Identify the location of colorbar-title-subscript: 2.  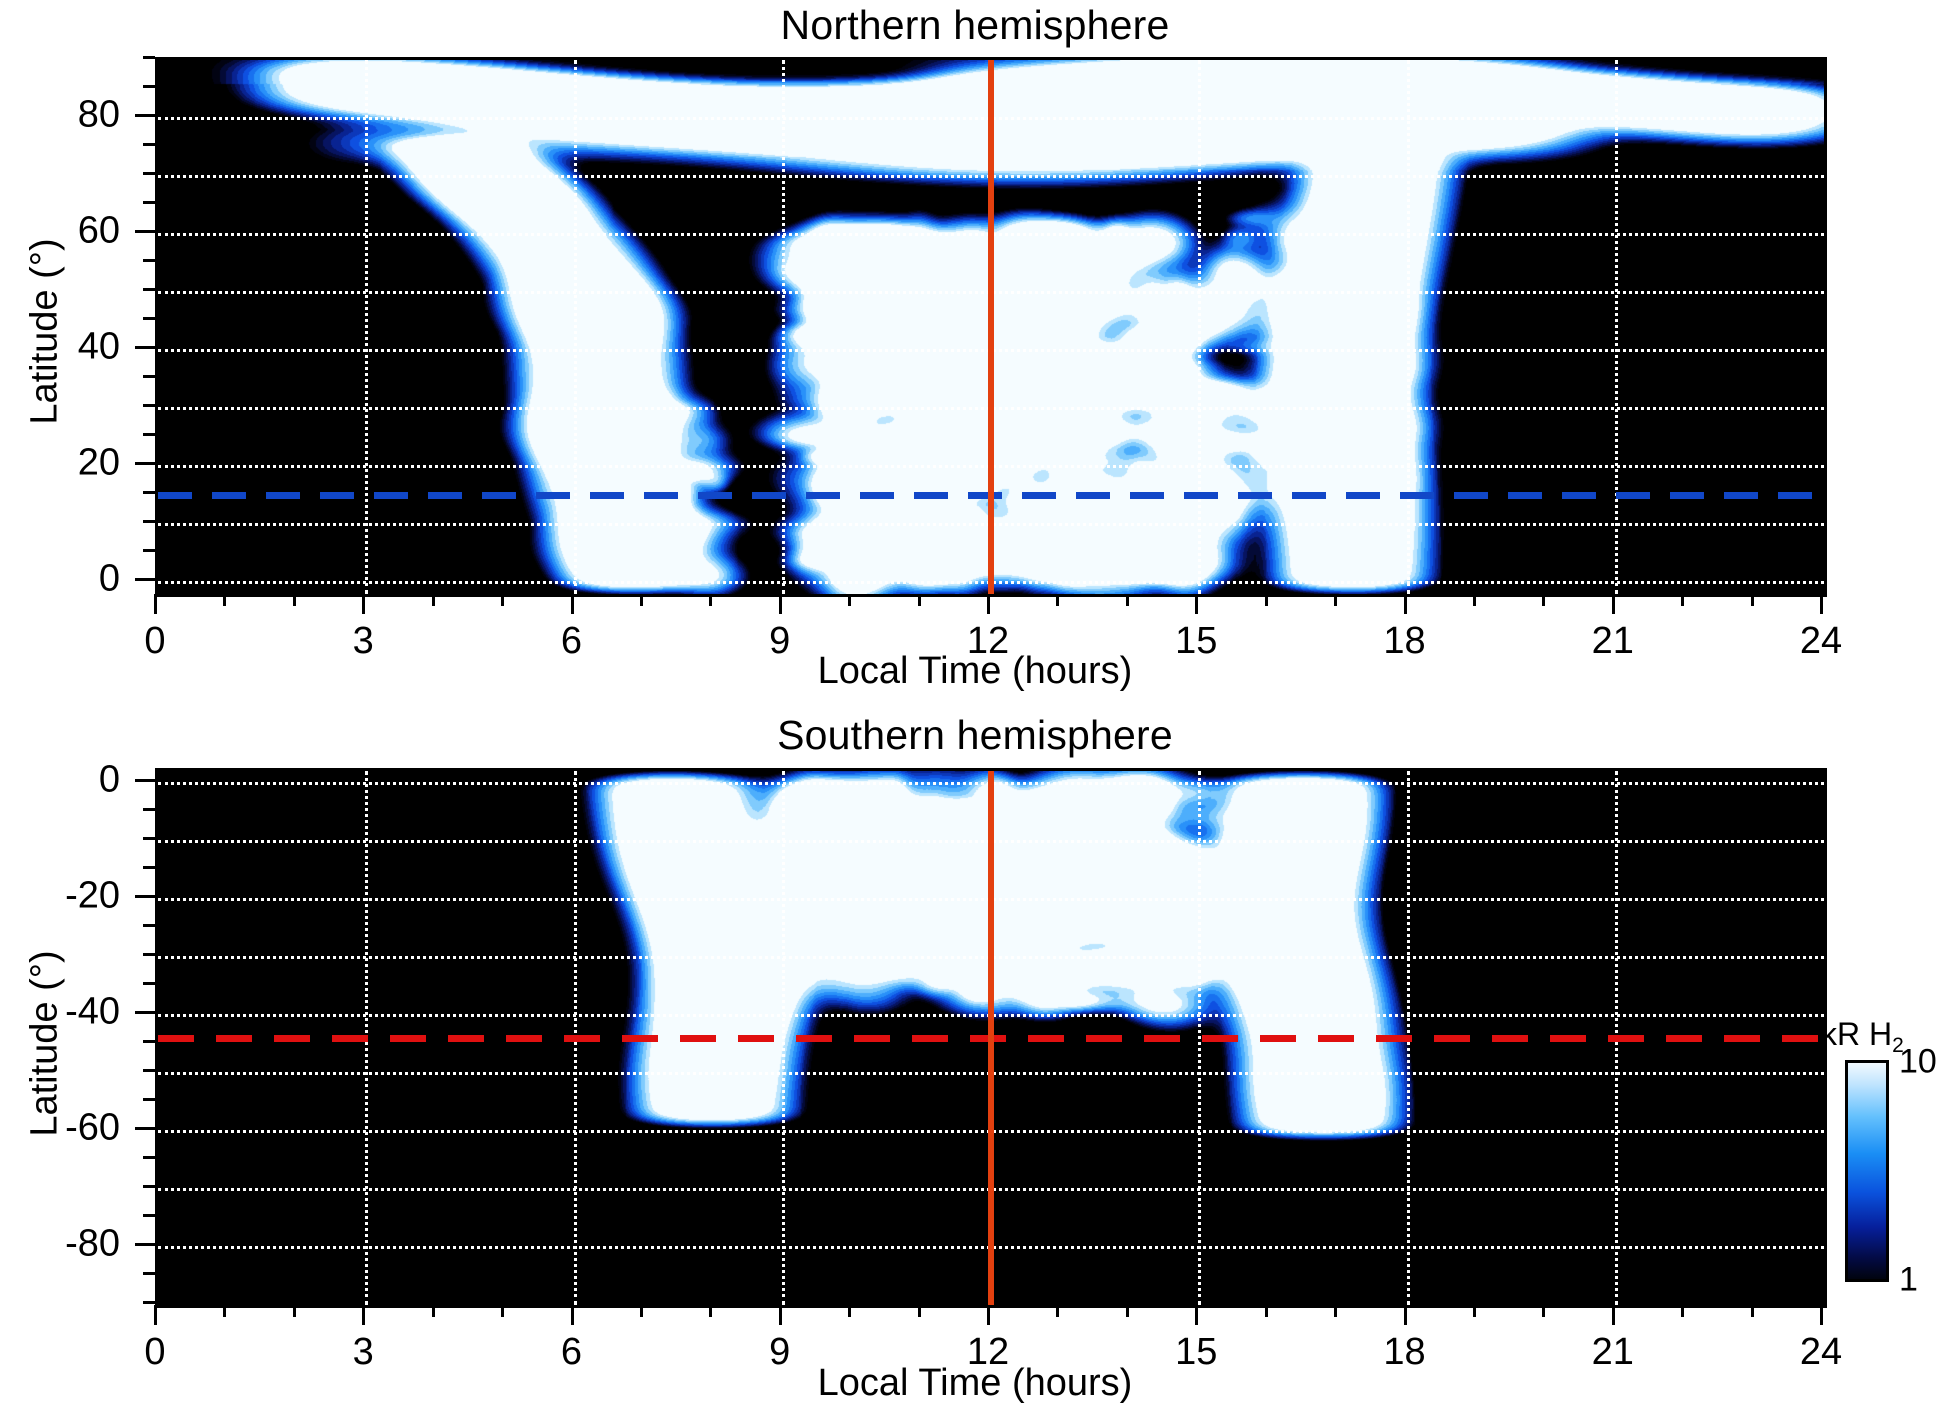
(1898, 1045).